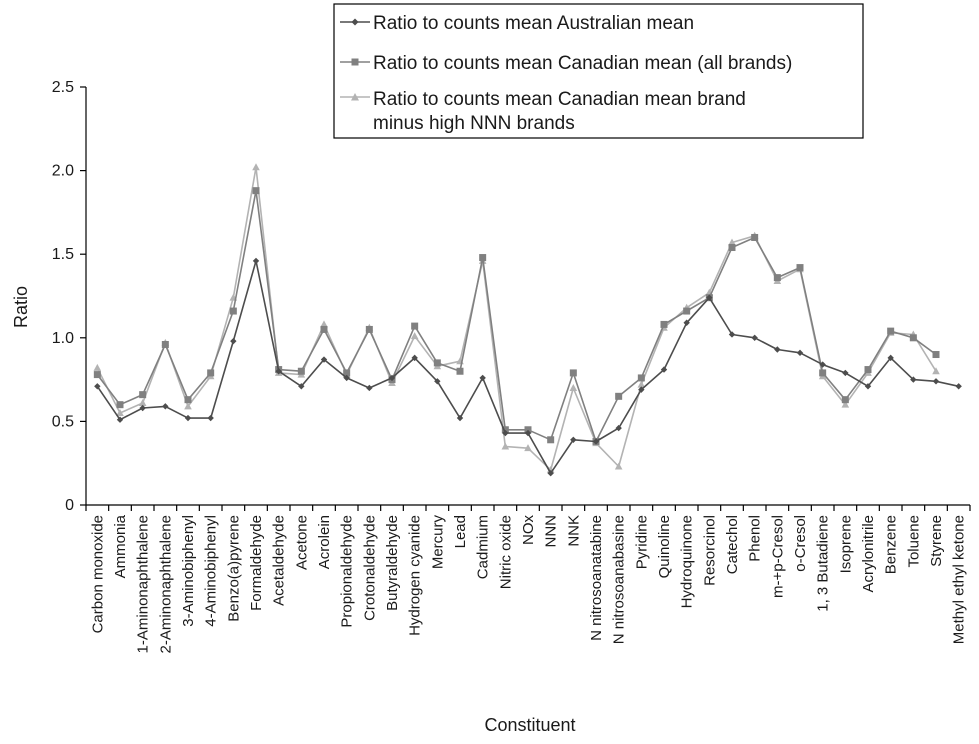 This screenshot has height=744, width=979. Describe the element at coordinates (687, 561) in the screenshot. I see `x-tick-label: Hydroquinone` at that location.